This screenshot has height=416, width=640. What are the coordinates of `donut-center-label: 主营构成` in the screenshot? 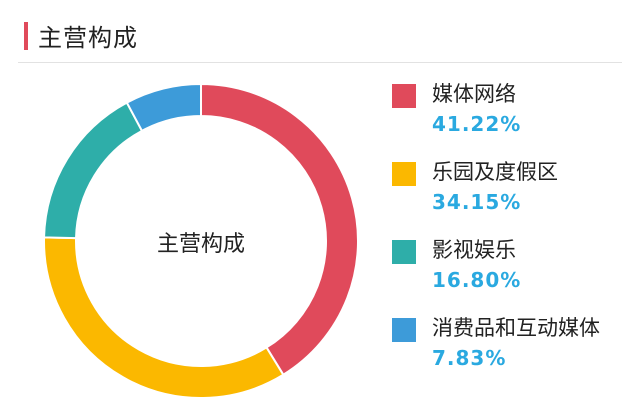 It's located at (201, 244).